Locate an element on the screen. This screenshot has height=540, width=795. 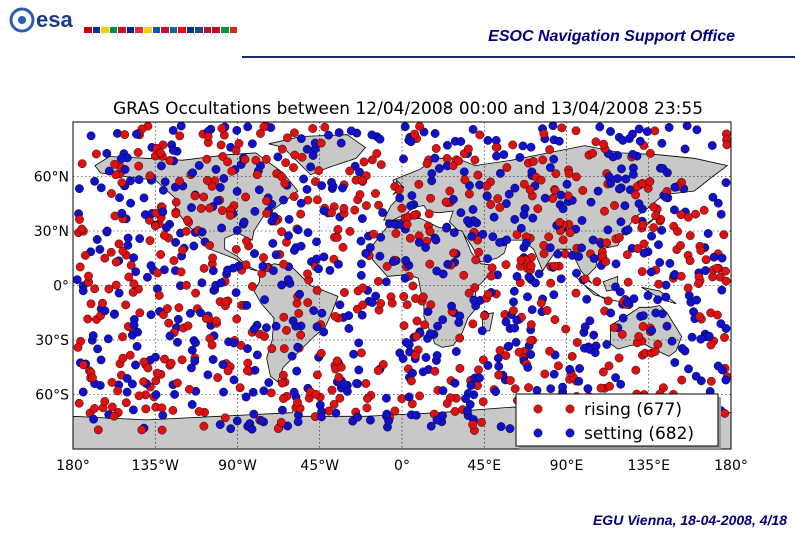
y-axis-ticks: 60°N 30°N 0° 30°S 60°S is located at coordinates (51, 287).